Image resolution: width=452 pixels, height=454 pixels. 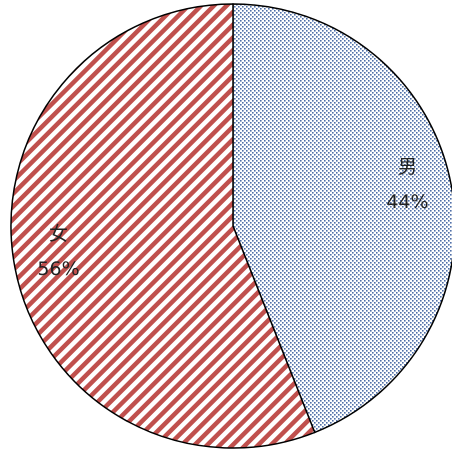 I want to click on slice-value-label: 44%, so click(x=407, y=202).